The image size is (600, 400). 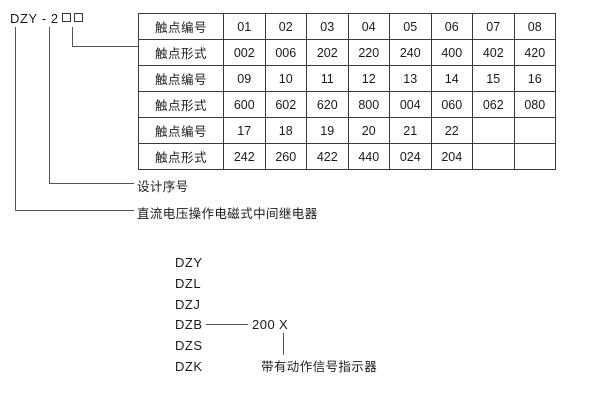 I want to click on table-row: 触点形式 002 006 202 220 240 400 402 420, so click(x=347, y=52).